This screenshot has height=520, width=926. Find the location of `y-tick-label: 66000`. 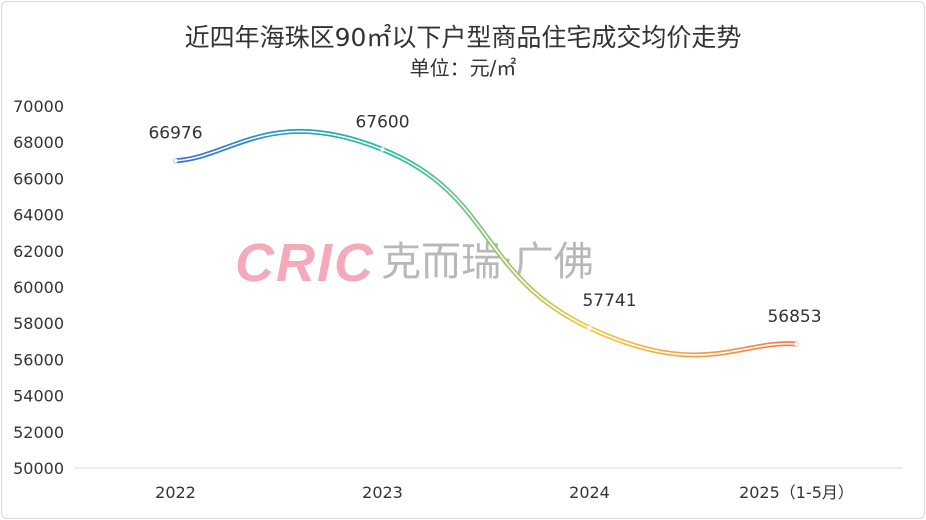

y-tick-label: 66000 is located at coordinates (38, 178).